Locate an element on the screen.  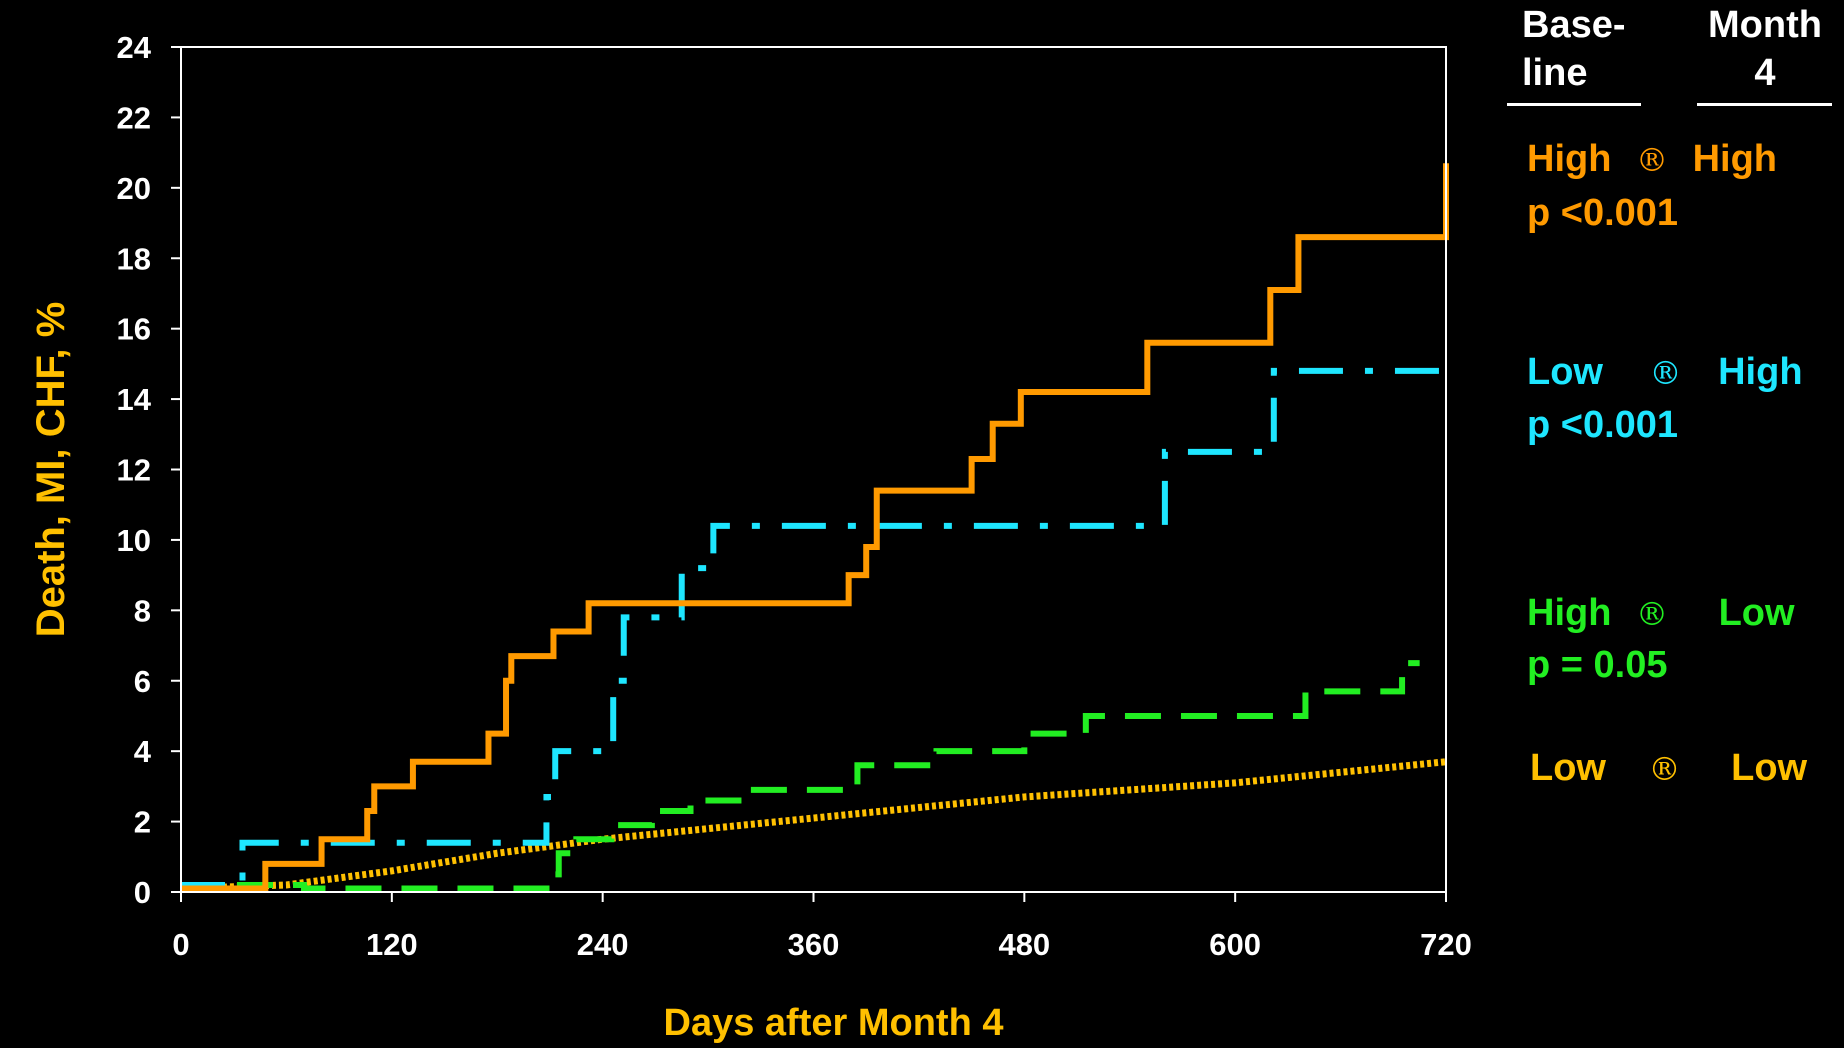
legend-item-low-high: Low ® High is located at coordinates (1665, 372).